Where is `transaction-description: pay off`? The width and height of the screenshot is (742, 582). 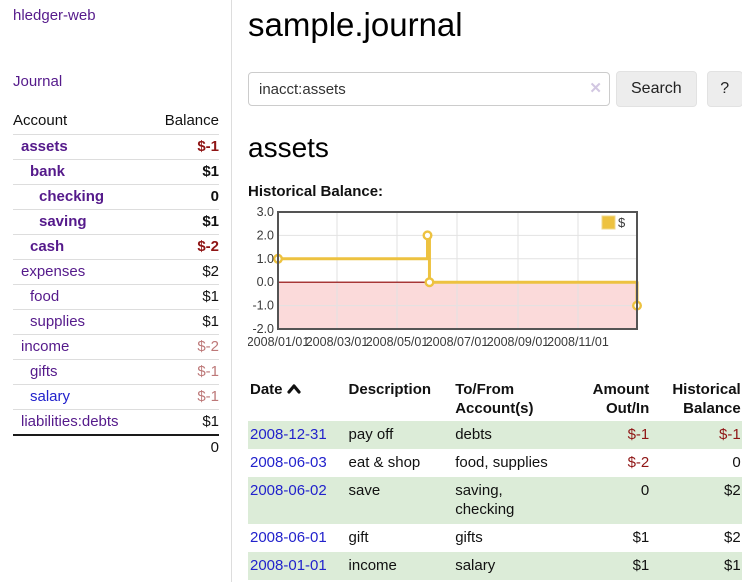 transaction-description: pay off is located at coordinates (371, 434).